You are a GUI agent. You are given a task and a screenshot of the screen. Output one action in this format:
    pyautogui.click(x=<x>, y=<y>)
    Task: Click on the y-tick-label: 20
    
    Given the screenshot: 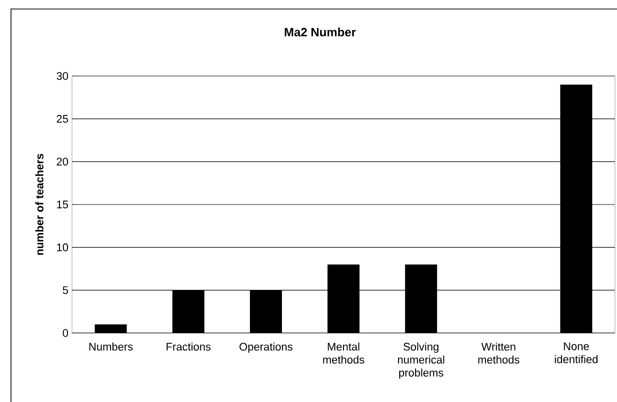 What is the action you would take?
    pyautogui.click(x=62, y=162)
    